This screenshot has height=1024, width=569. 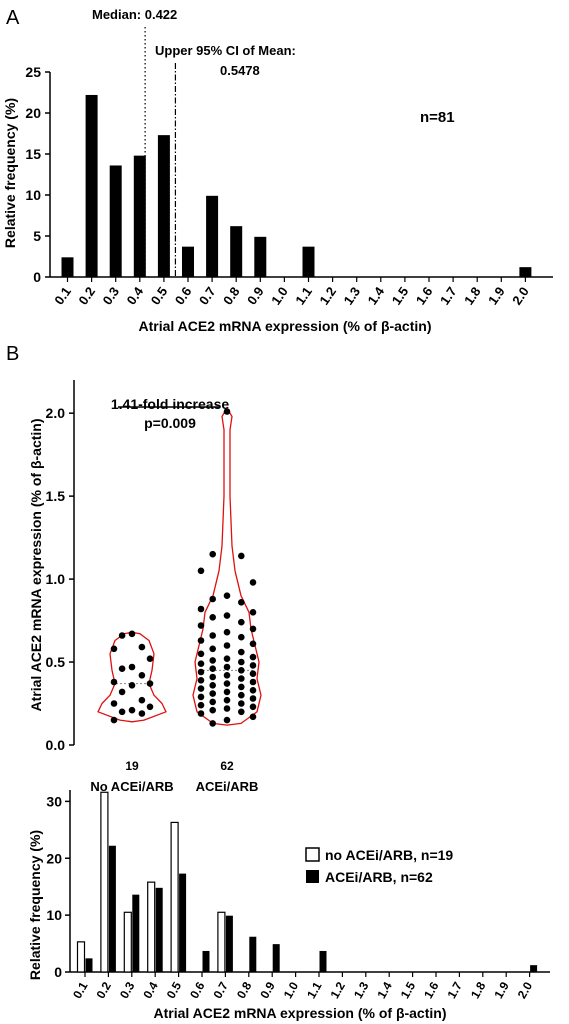 I want to click on x-tick-label: 0.8, so click(x=244, y=990).